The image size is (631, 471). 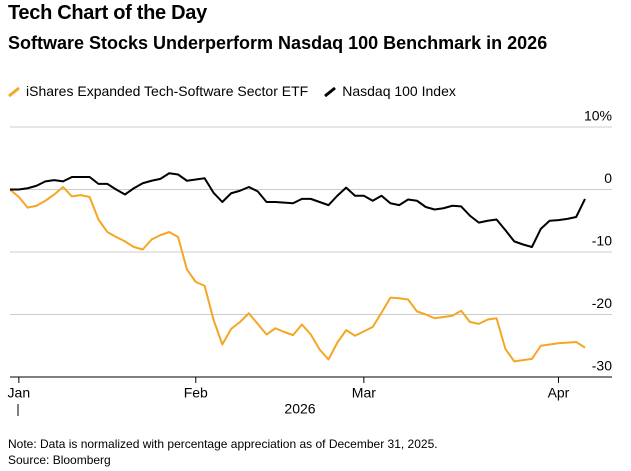 I want to click on x-tick-label: Jan, so click(x=19, y=393).